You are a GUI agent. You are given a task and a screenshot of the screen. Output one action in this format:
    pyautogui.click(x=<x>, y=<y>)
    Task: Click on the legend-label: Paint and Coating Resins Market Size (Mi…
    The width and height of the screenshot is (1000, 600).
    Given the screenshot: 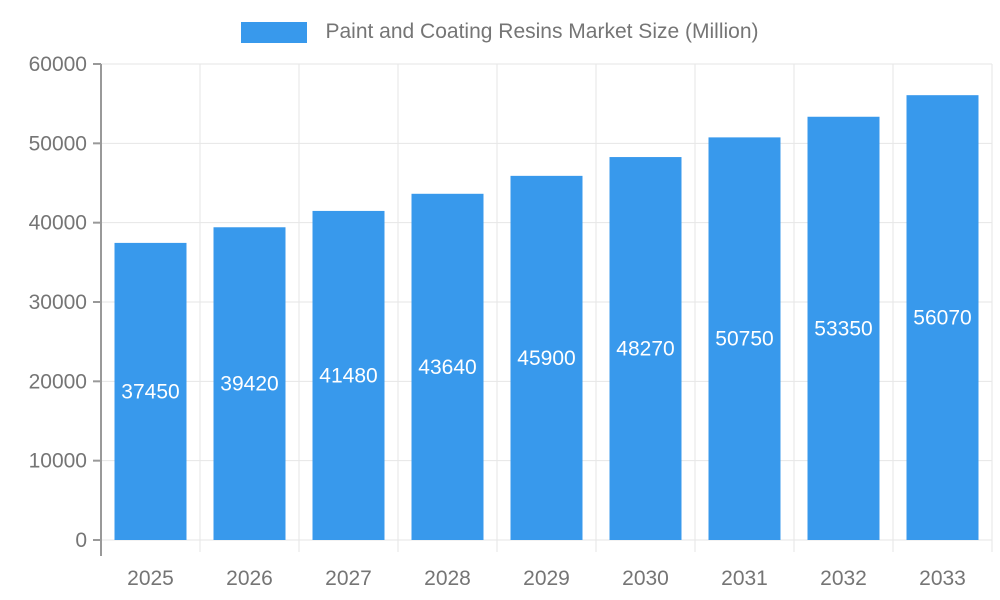 What is the action you would take?
    pyautogui.click(x=542, y=31)
    